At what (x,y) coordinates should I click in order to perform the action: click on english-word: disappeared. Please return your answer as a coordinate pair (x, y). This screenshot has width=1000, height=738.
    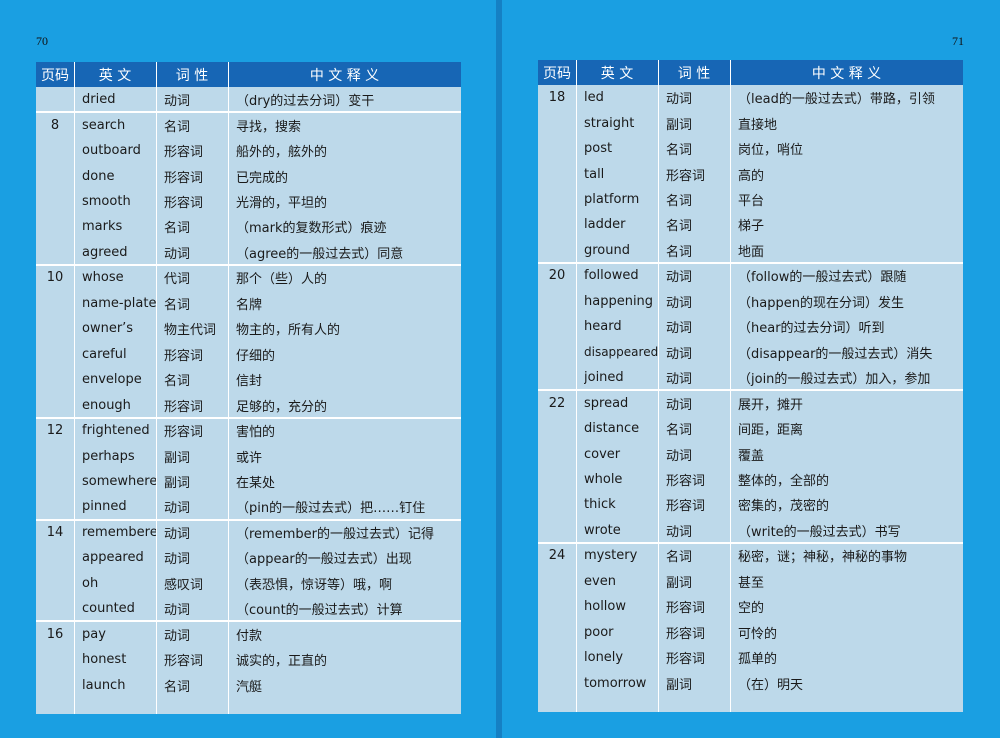
    Looking at the image, I should click on (621, 352).